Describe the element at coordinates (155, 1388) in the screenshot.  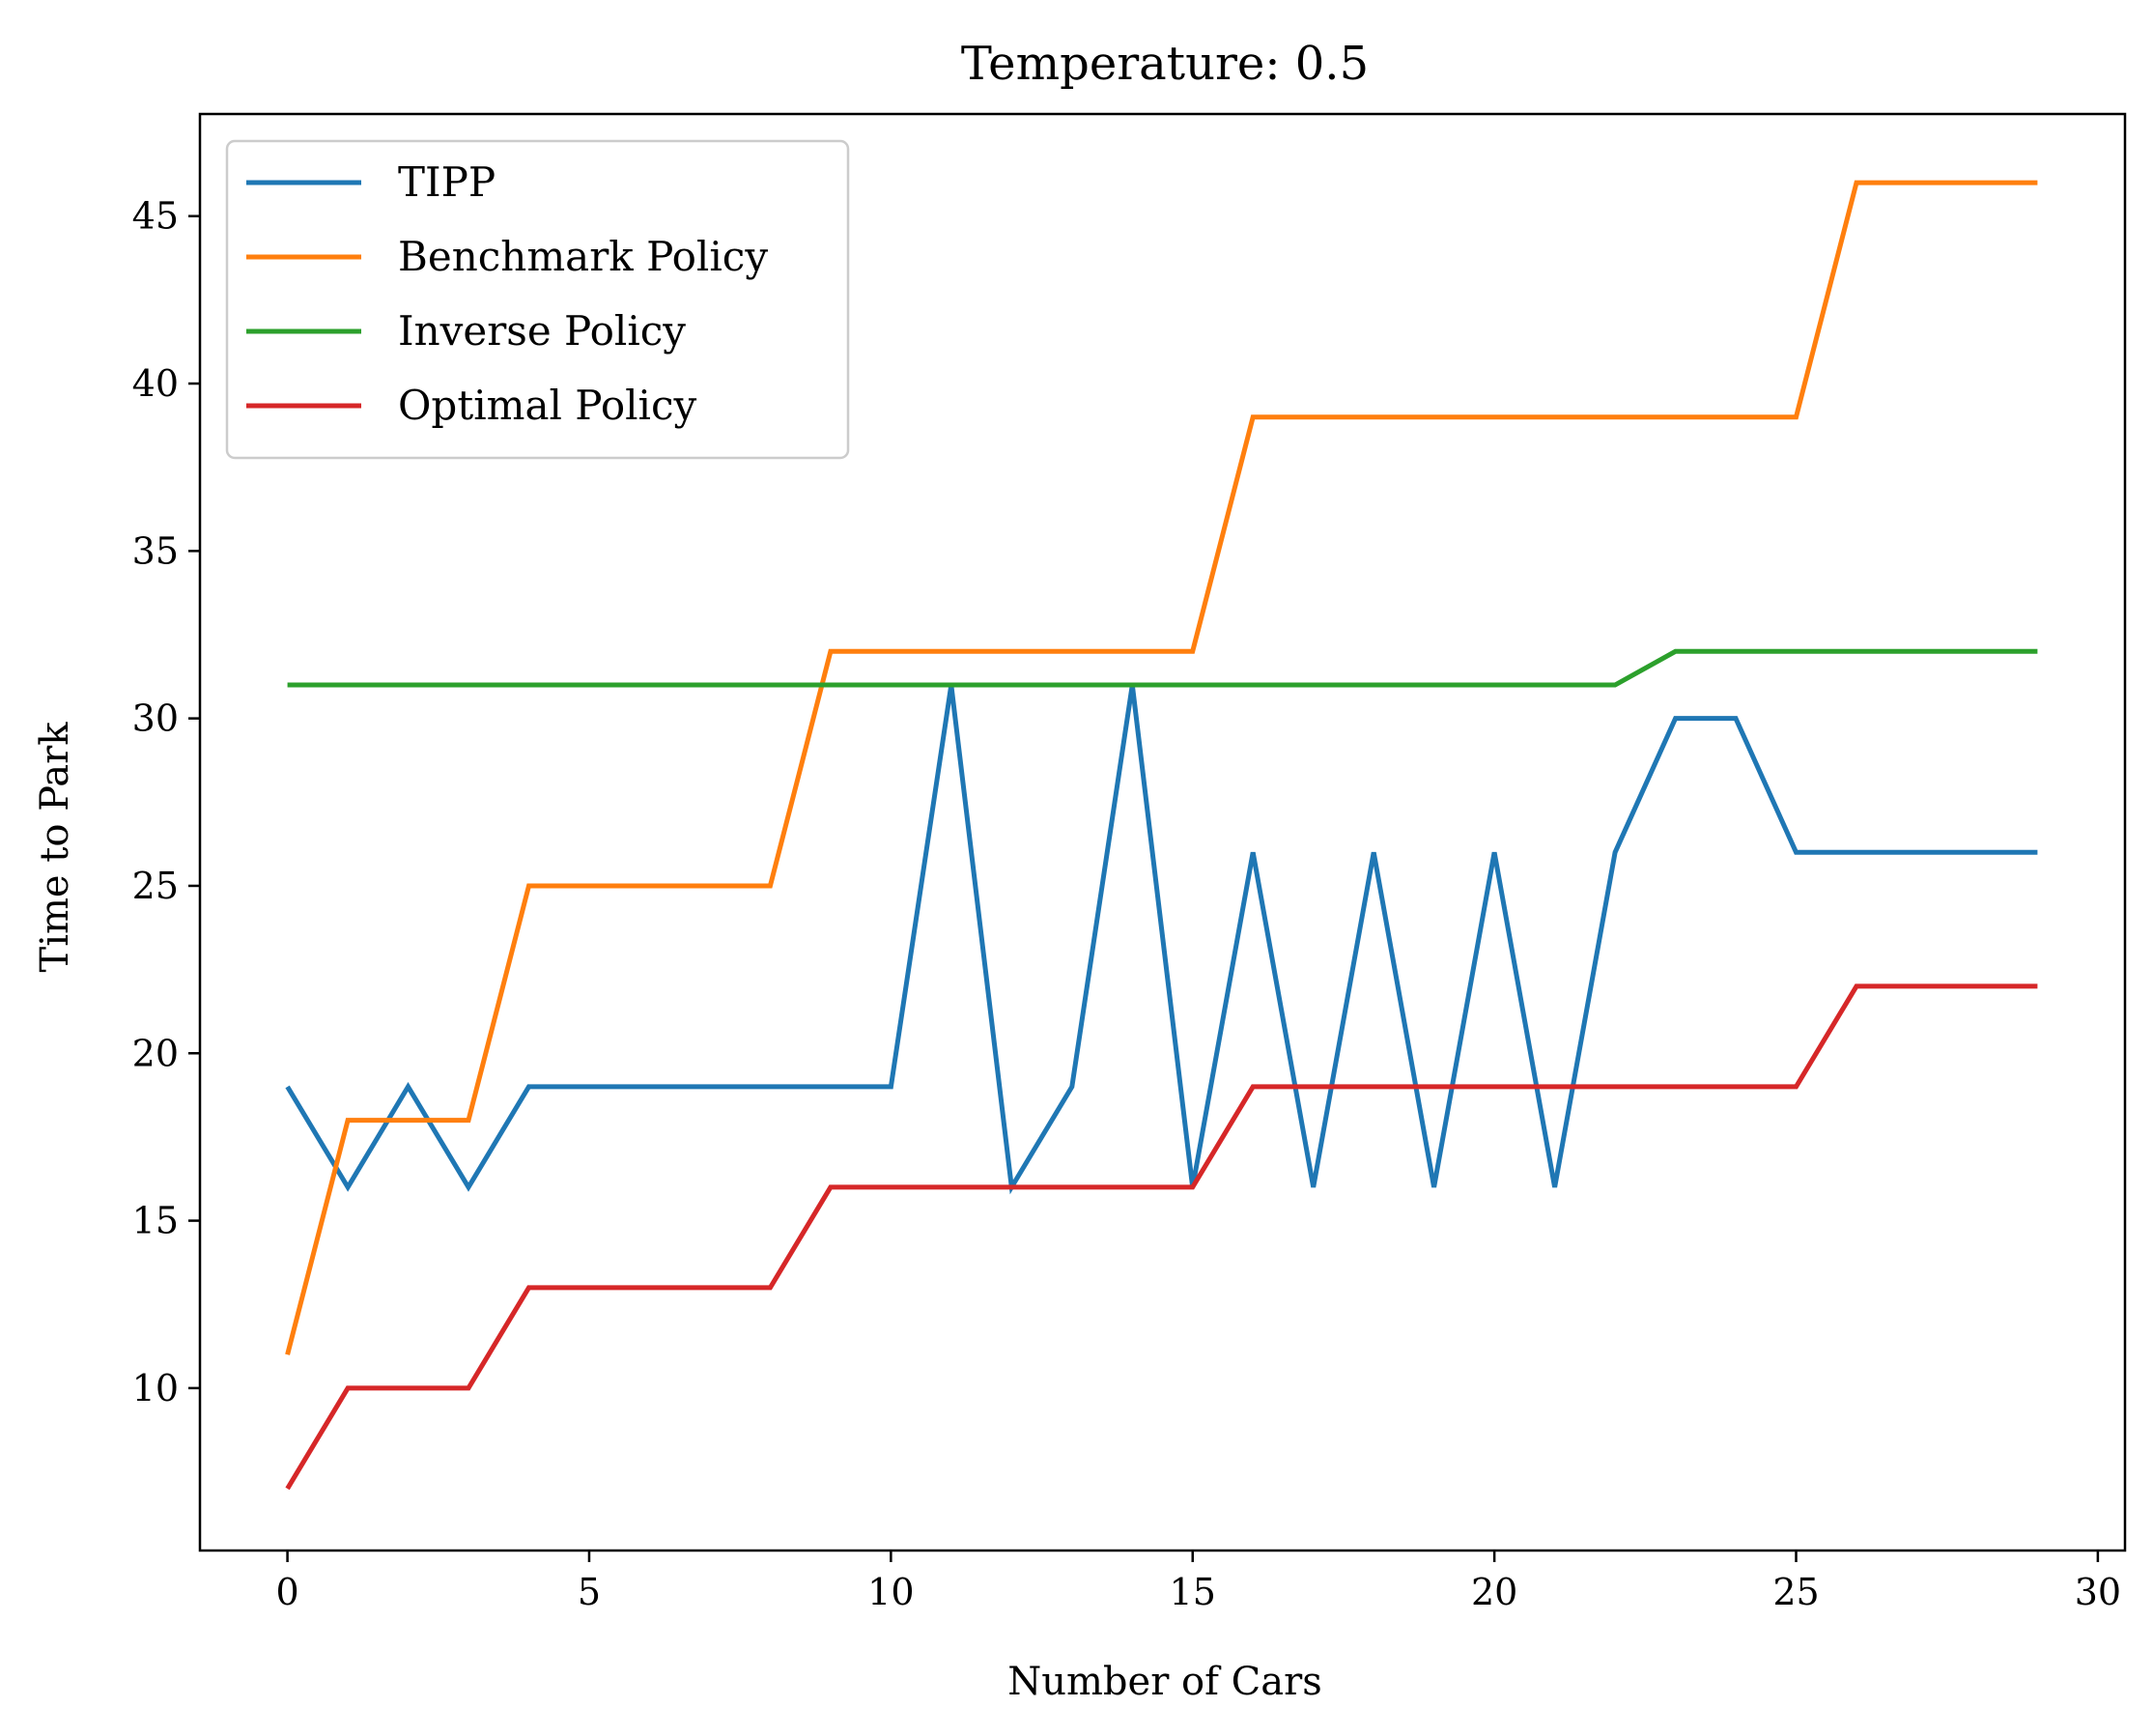
I see `y-tick-label: 10` at that location.